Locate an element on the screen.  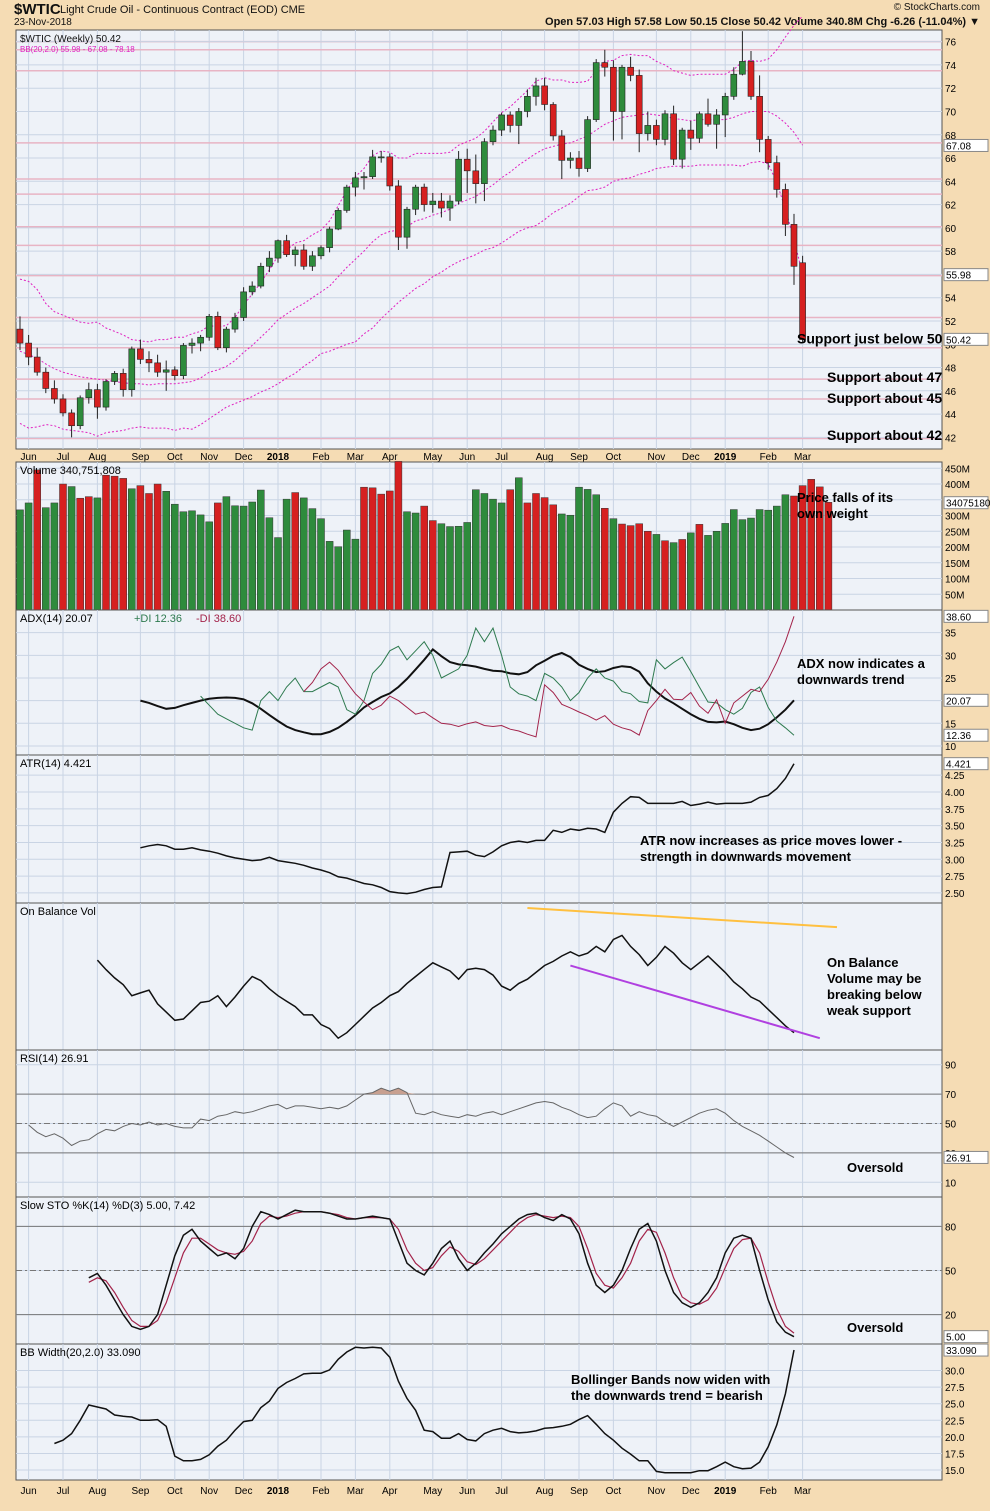
bb-middle-last-value: 67.08 is located at coordinates (958, 146).